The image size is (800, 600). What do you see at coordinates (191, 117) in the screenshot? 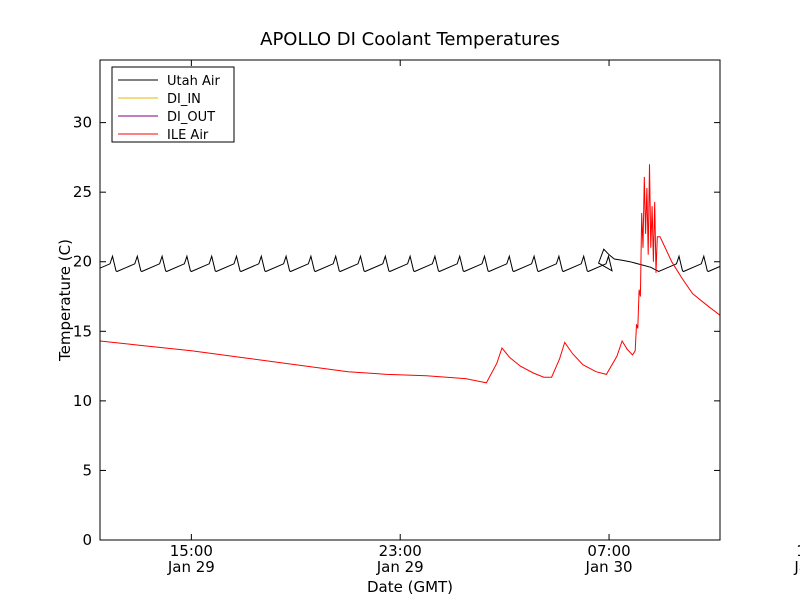
I see `legend-label: DI_OUT` at bounding box center [191, 117].